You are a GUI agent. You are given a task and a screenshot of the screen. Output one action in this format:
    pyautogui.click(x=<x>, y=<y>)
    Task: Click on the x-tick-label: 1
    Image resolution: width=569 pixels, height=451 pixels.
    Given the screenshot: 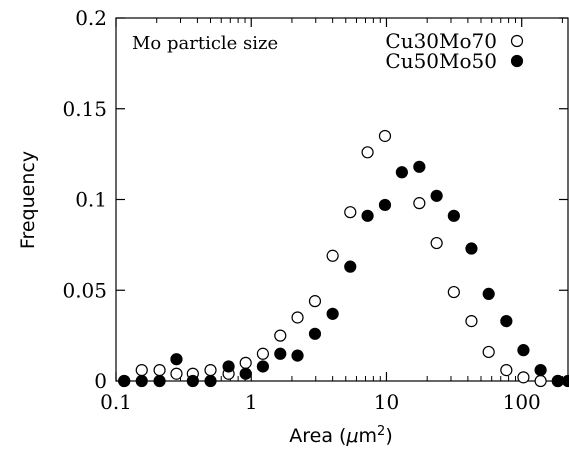 What is the action you would take?
    pyautogui.click(x=251, y=402)
    